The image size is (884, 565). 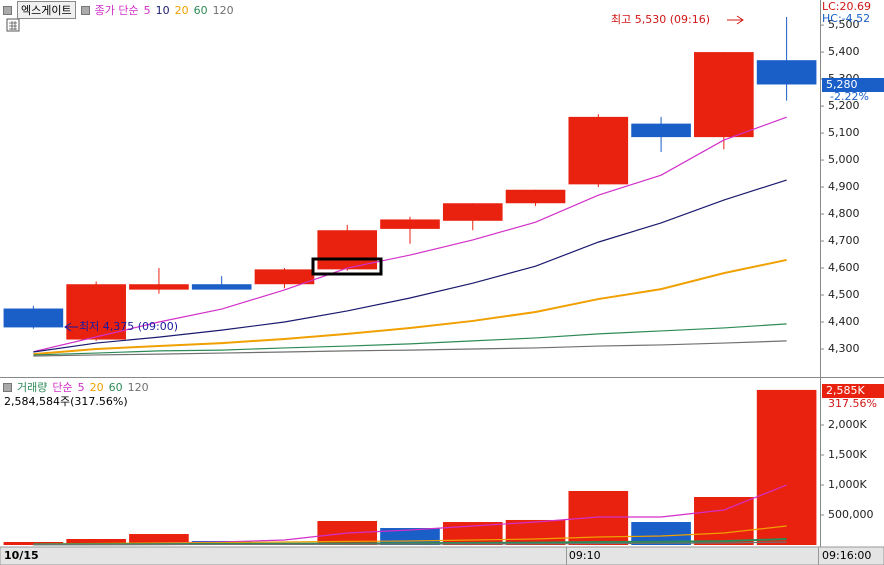 What do you see at coordinates (62, 387) in the screenshot?
I see `ma-label: 단순` at bounding box center [62, 387].